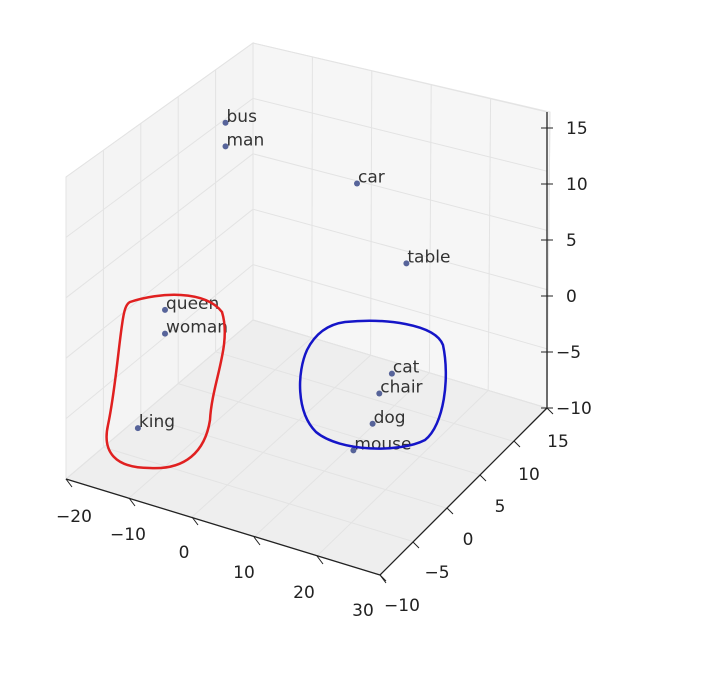 The width and height of the screenshot is (725, 679). I want to click on z-tick-label: 15, so click(577, 129).